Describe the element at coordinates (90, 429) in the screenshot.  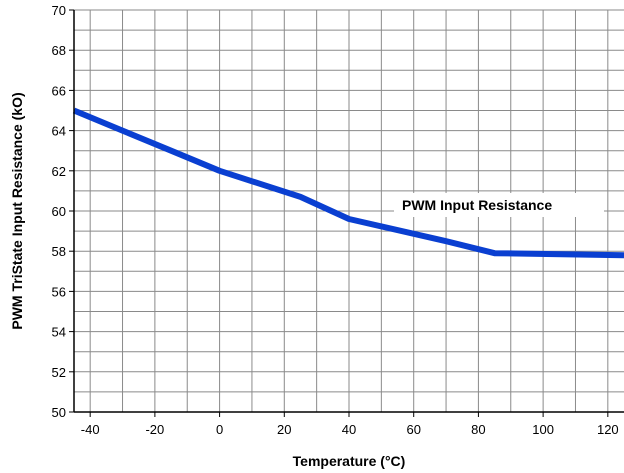
I see `x-tick-label: -40` at that location.